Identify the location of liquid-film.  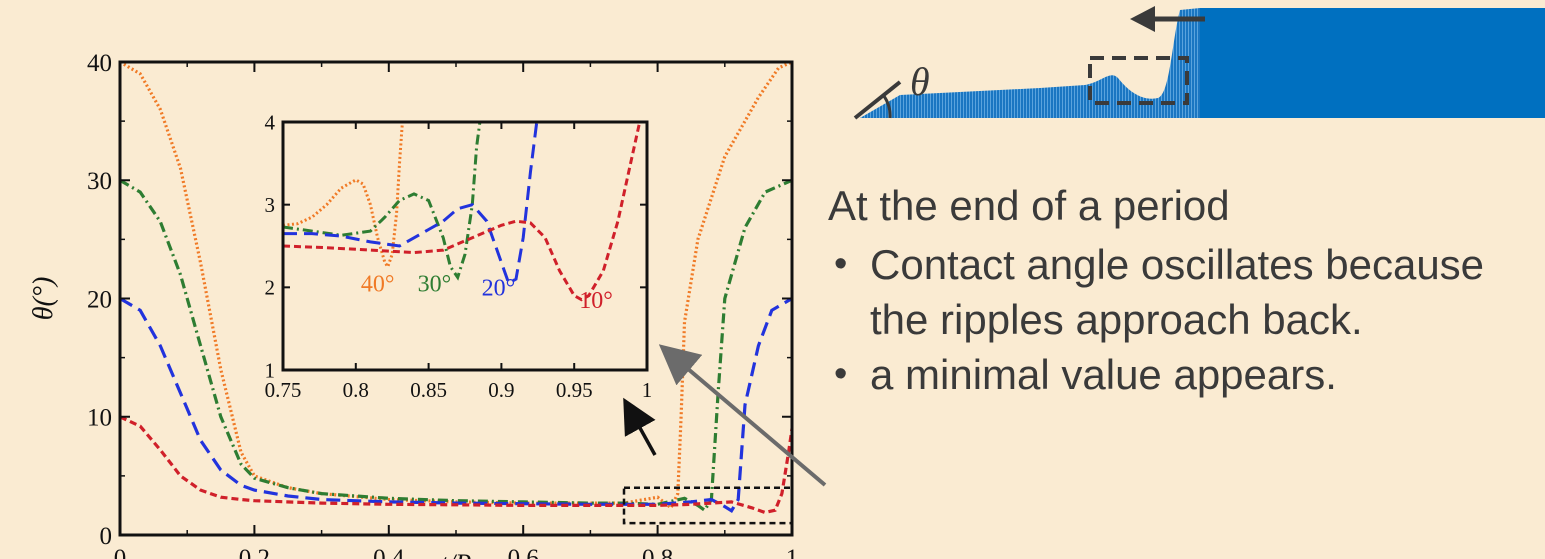
(1030, 63).